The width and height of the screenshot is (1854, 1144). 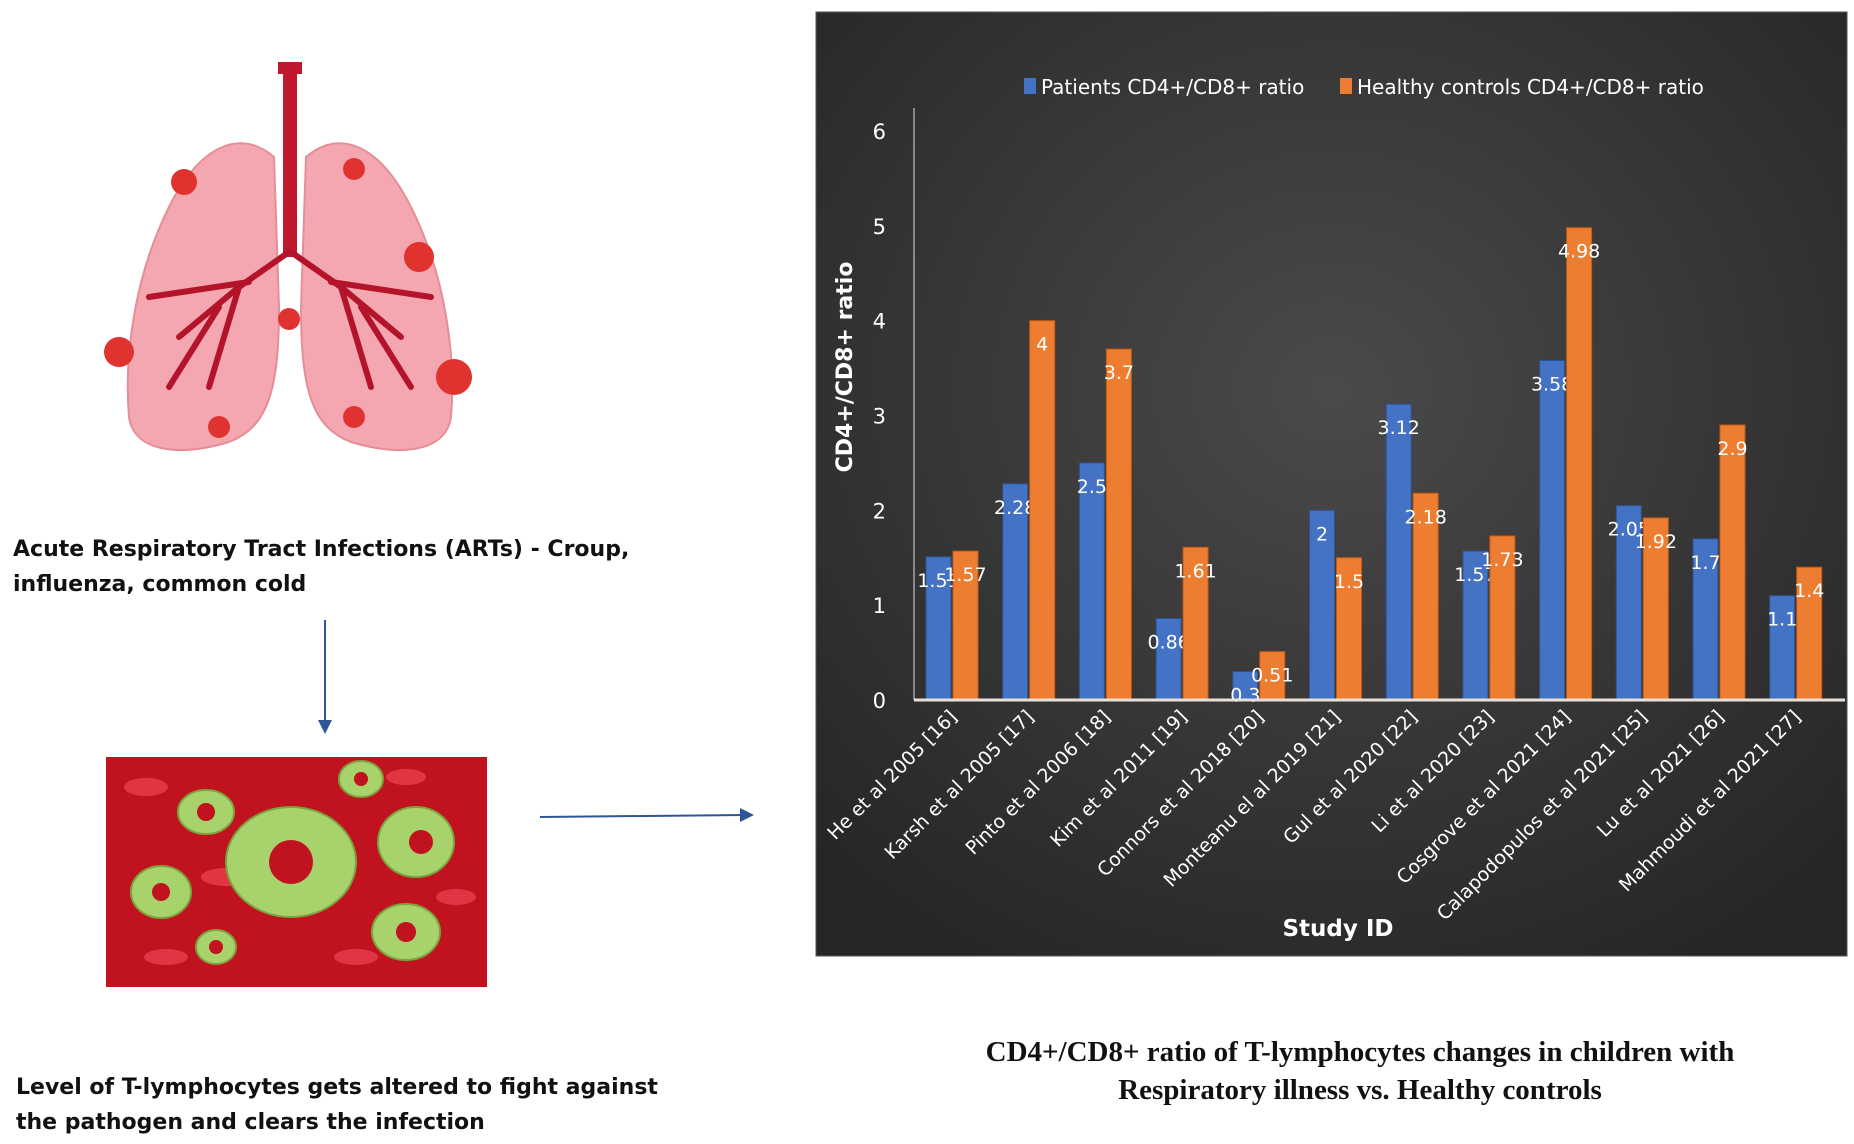 I want to click on tcell-text-line: the pathogen and clears the infection, so click(x=250, y=1122).